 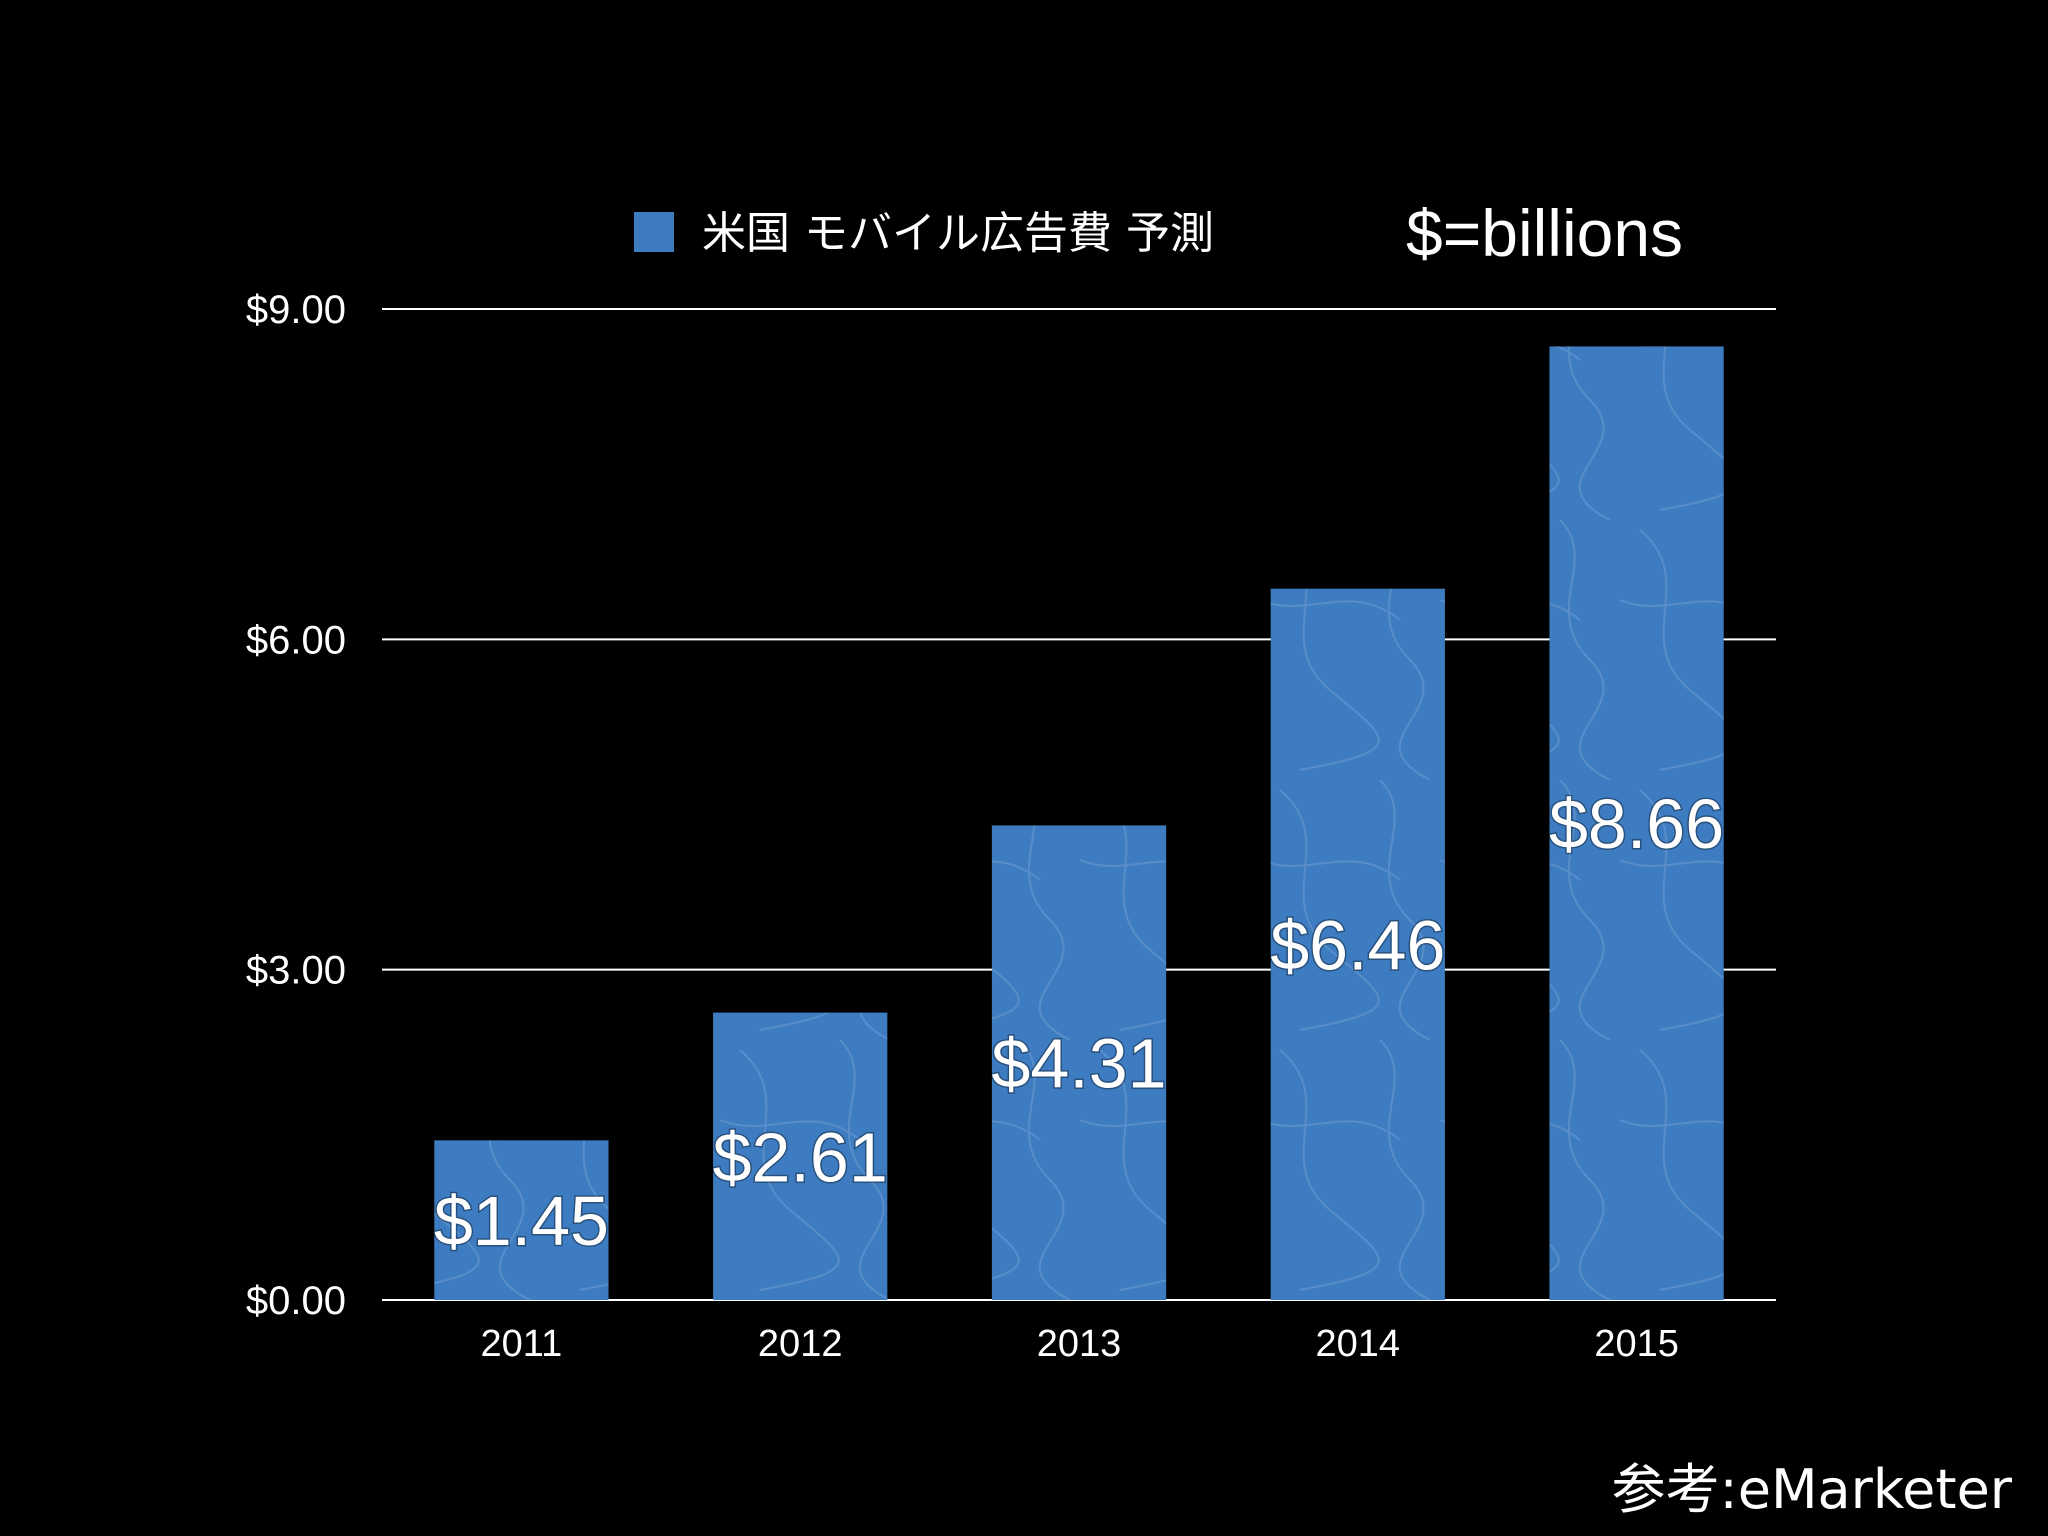 I want to click on x-tick-label: 2013, so click(x=1079, y=1344).